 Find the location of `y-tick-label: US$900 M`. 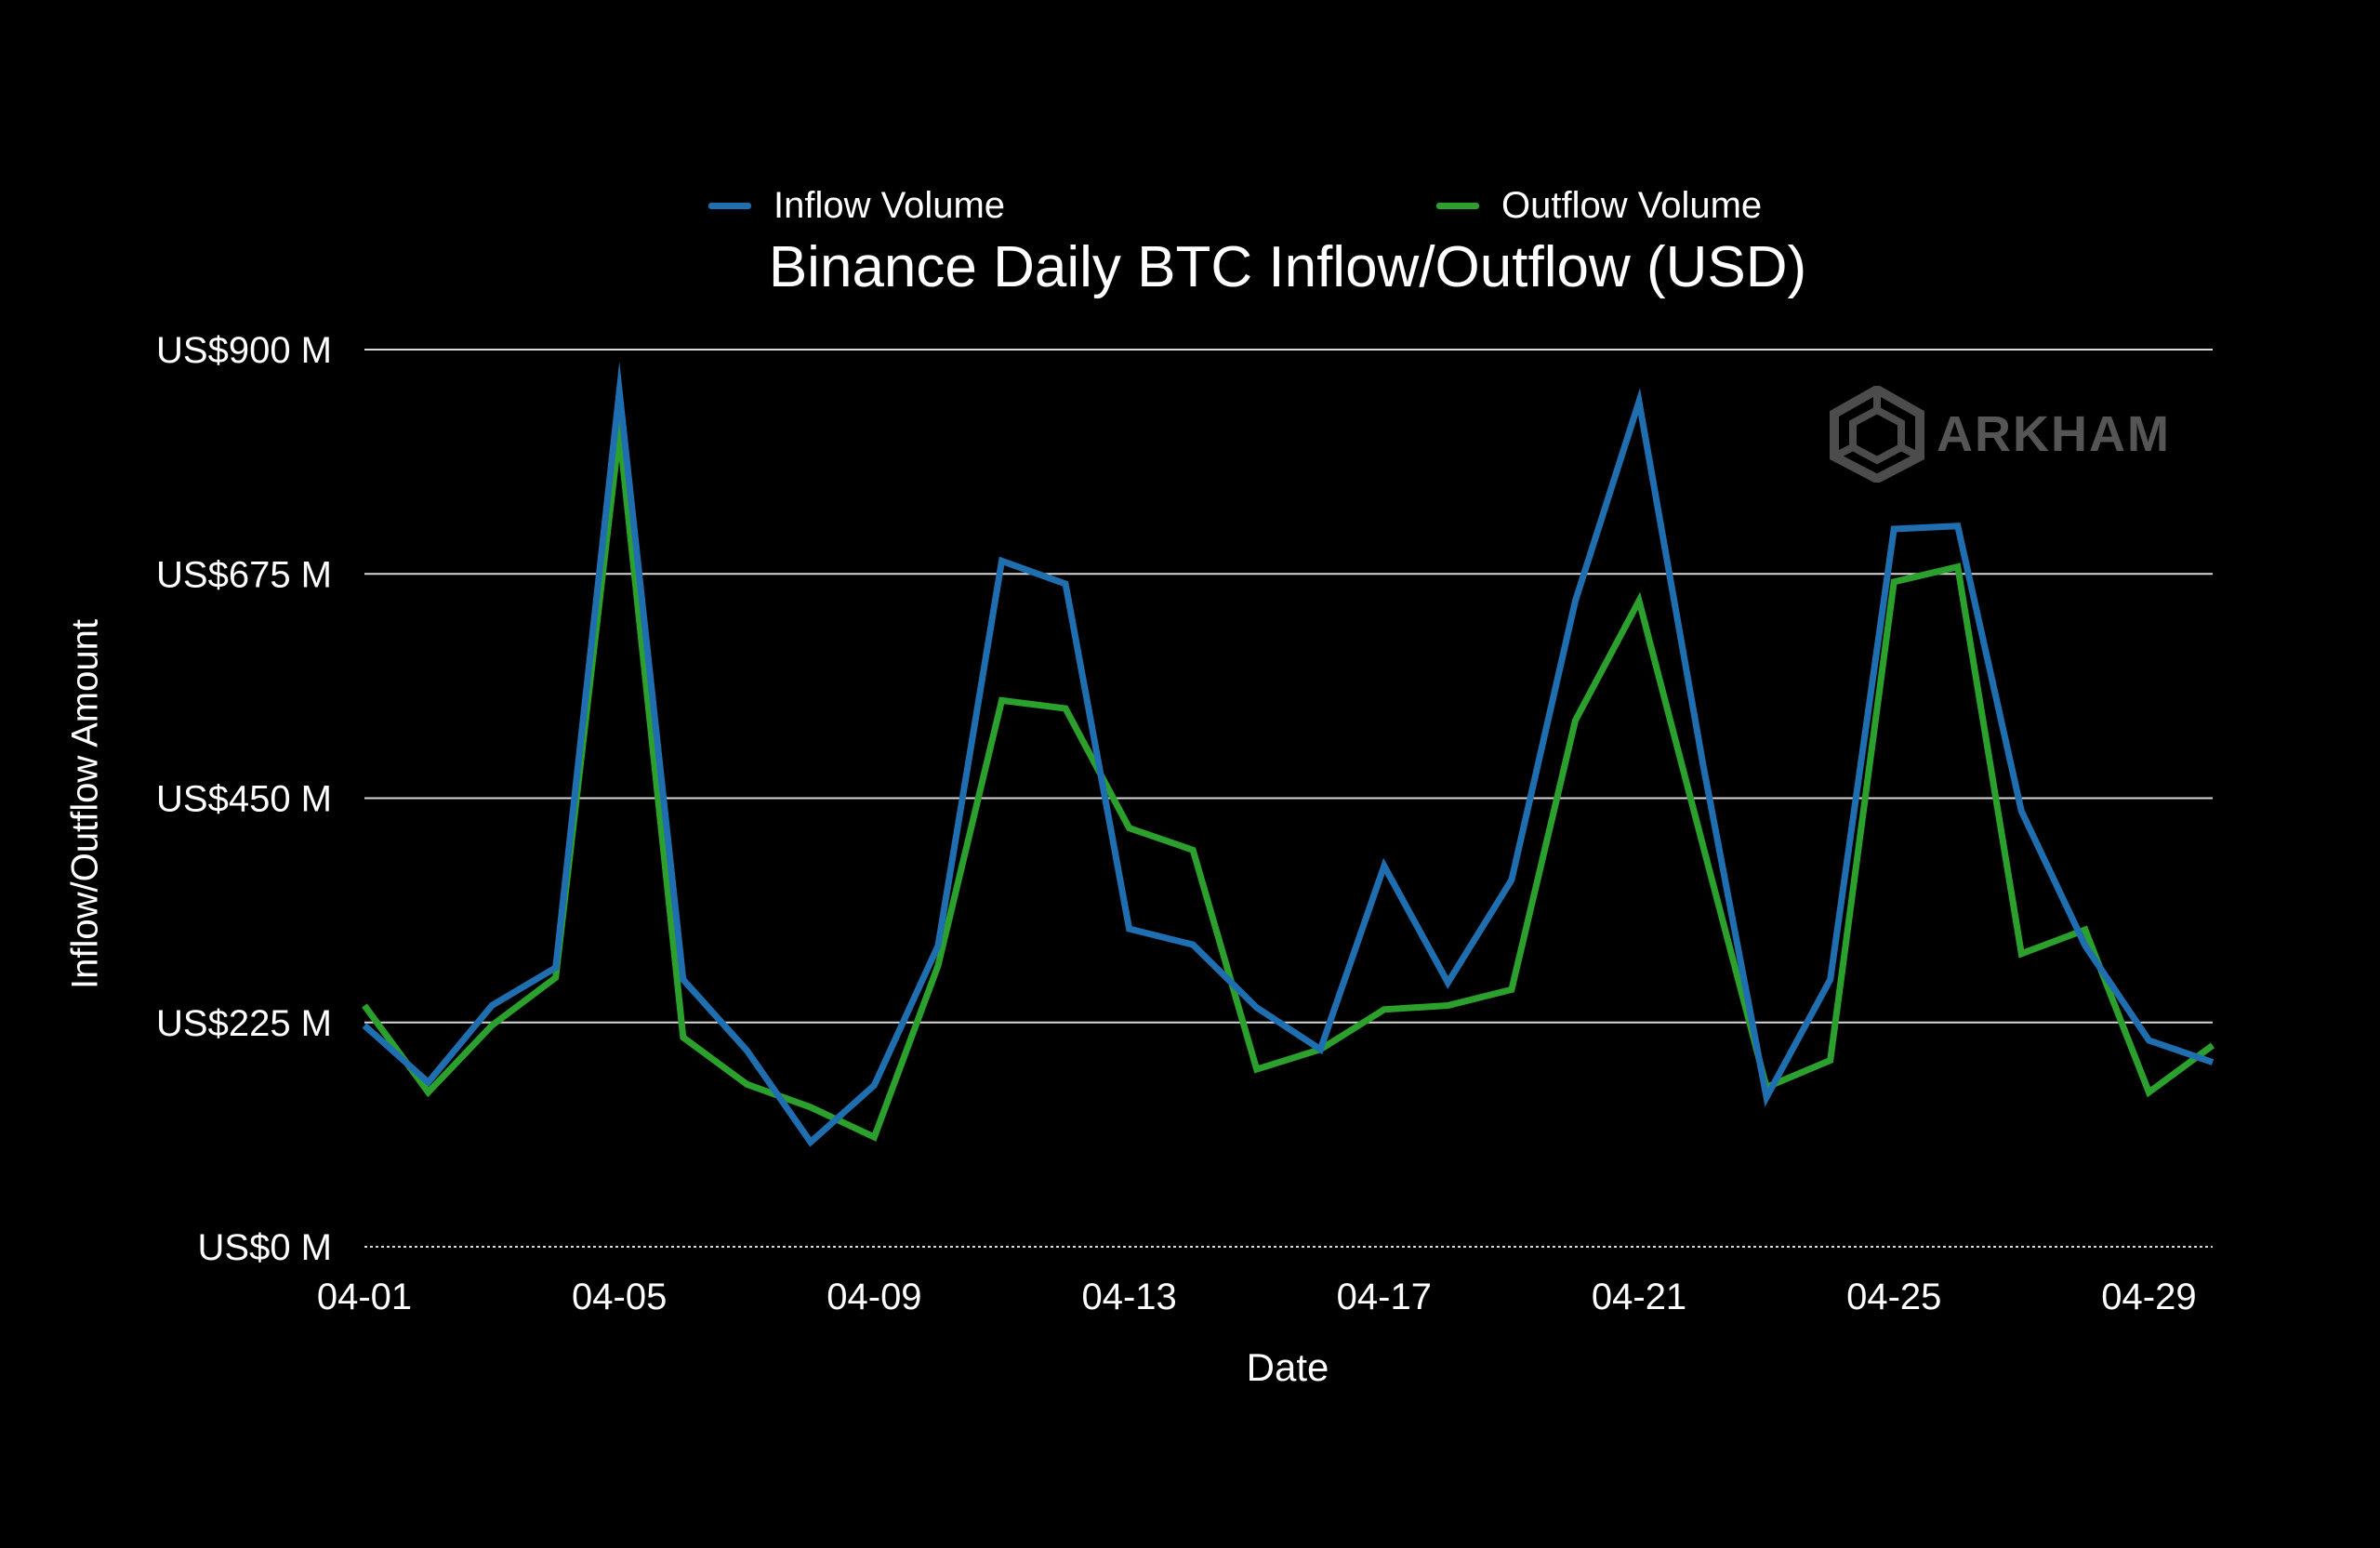

y-tick-label: US$900 M is located at coordinates (244, 350).